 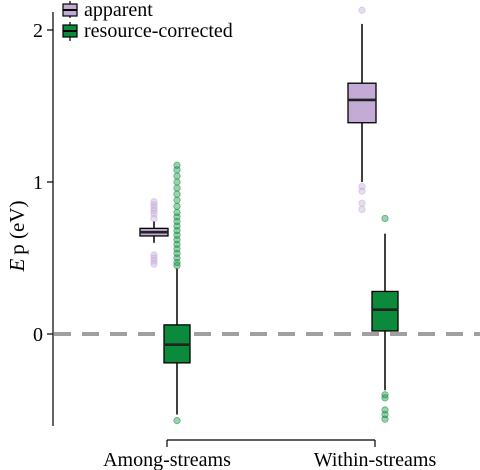 I want to click on x-tick-label: Among-streams, so click(x=167, y=459).